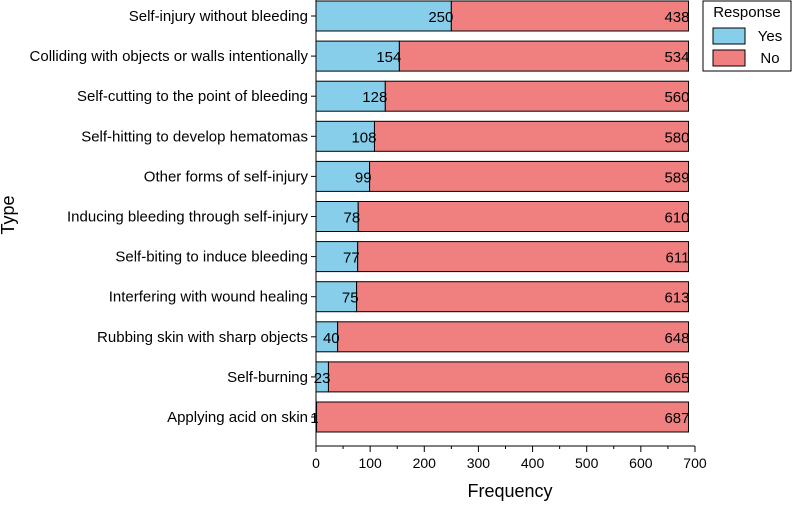 The image size is (794, 506). What do you see at coordinates (440, 17) in the screenshot?
I see `value-label-yes: 250` at bounding box center [440, 17].